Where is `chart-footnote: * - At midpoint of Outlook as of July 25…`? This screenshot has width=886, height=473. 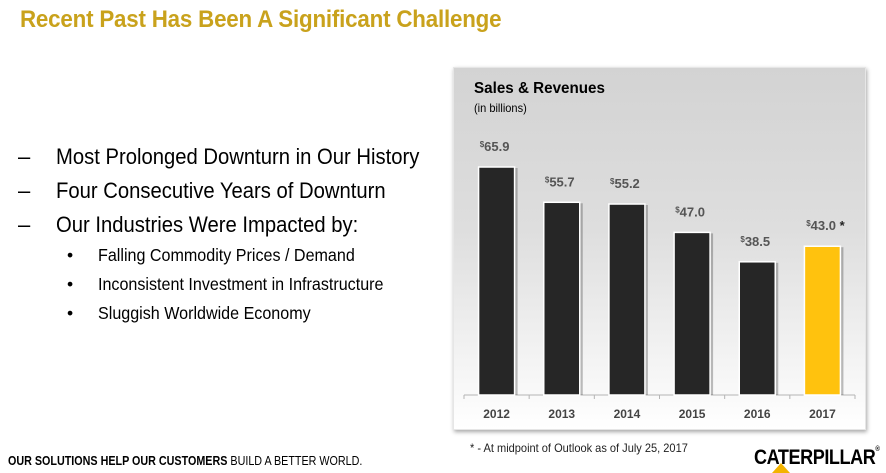 chart-footnote: * - At midpoint of Outlook as of July 25… is located at coordinates (579, 448).